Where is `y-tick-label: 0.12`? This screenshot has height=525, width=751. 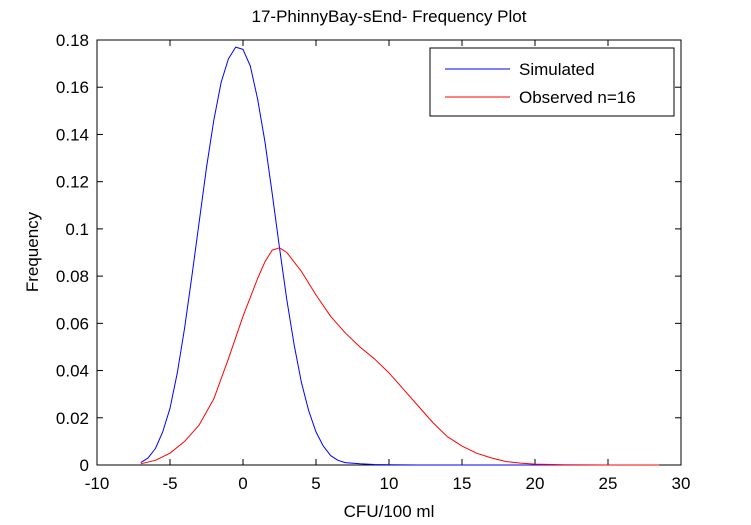 y-tick-label: 0.12 is located at coordinates (72, 182).